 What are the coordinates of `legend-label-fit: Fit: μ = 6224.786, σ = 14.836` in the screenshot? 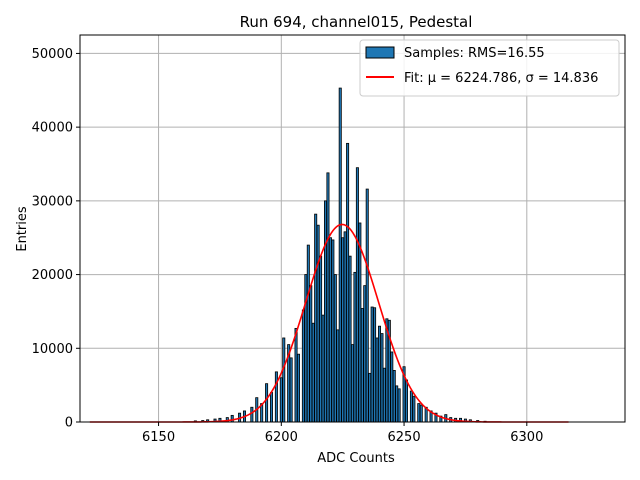 It's located at (501, 78).